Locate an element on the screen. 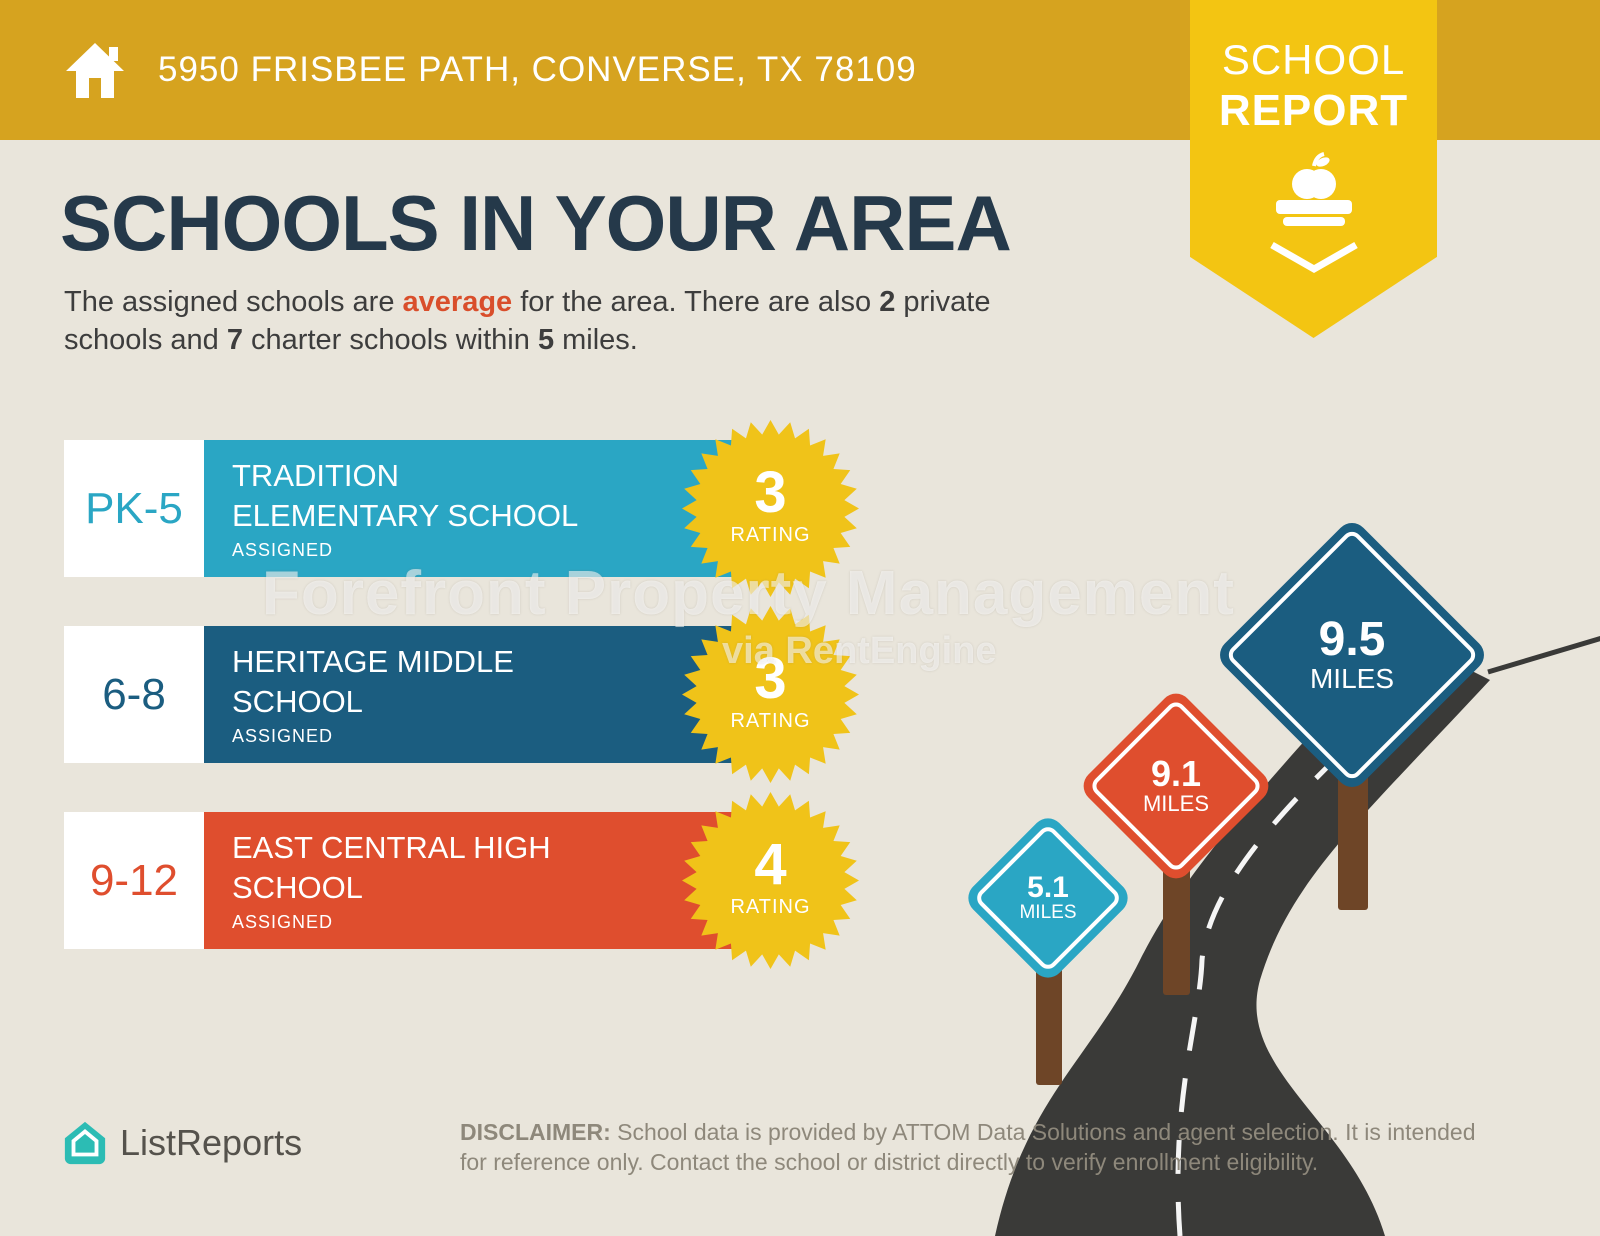 The width and height of the screenshot is (1600, 1236). rating-badge: 4 RATING is located at coordinates (770, 880).